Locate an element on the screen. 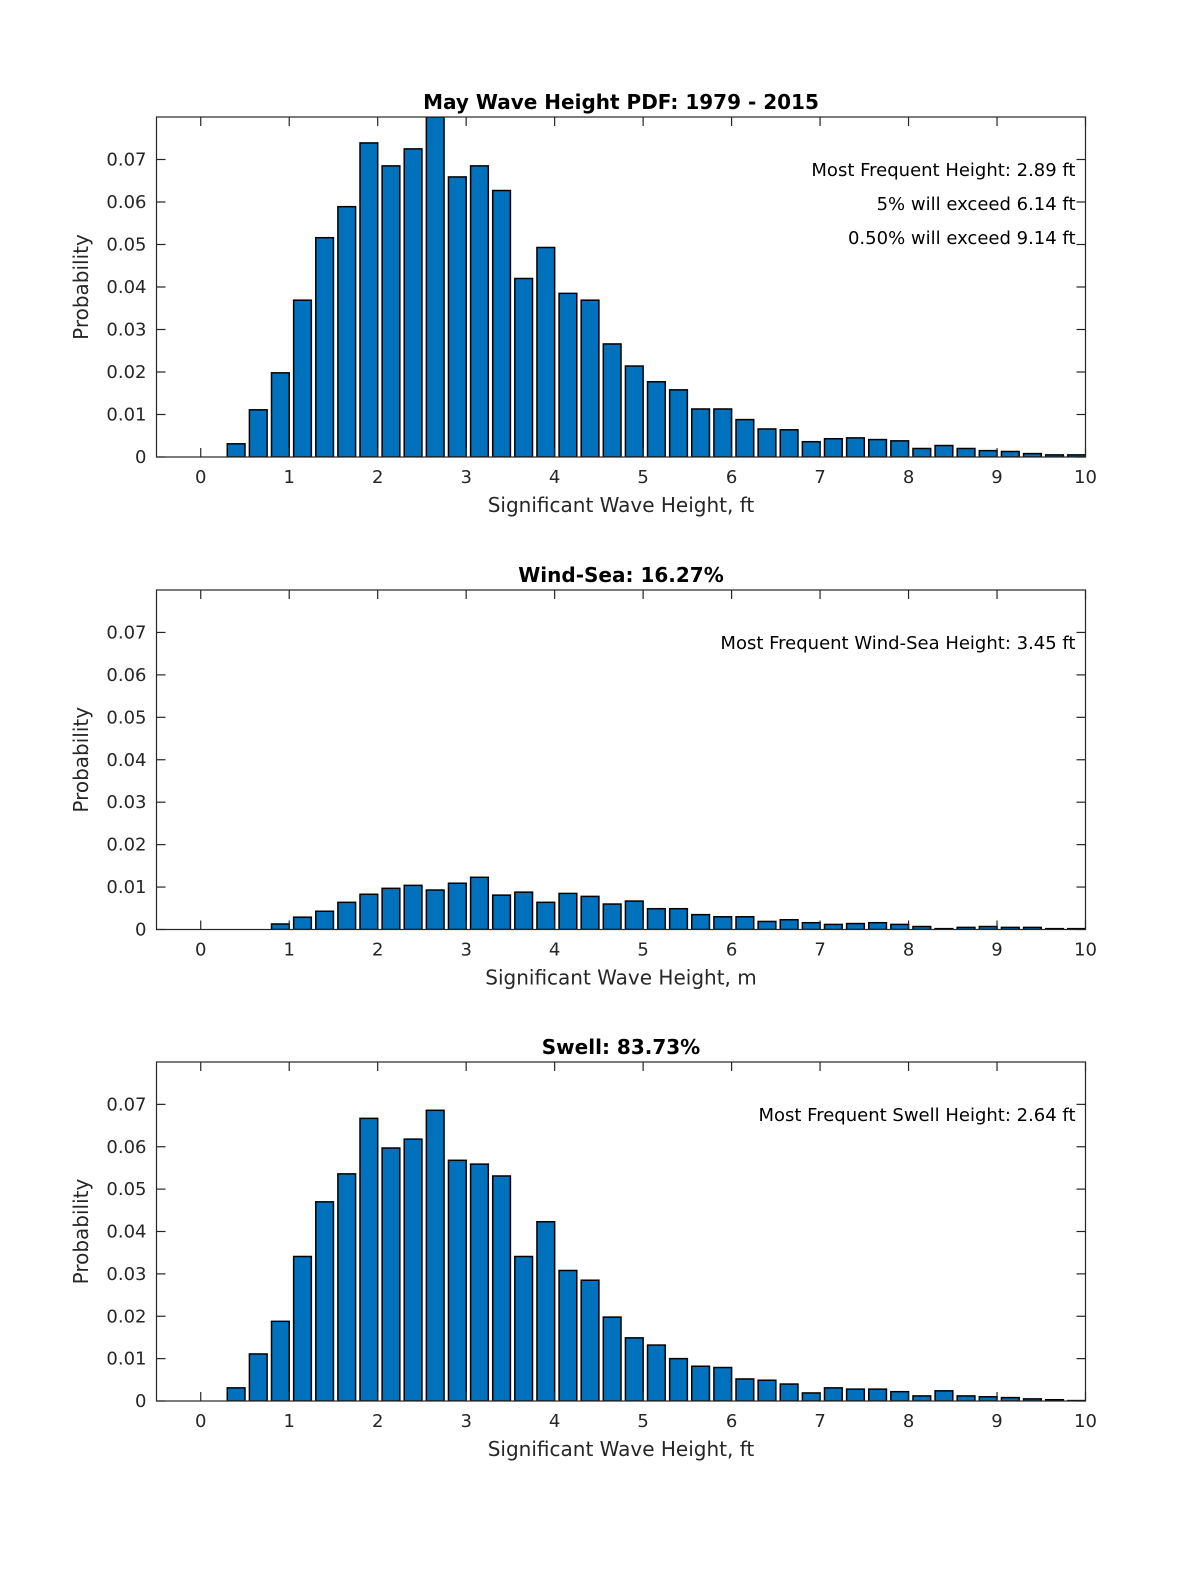 Image resolution: width=1200 pixels, height=1575 pixels. bar-8.15 is located at coordinates (922, 1398).